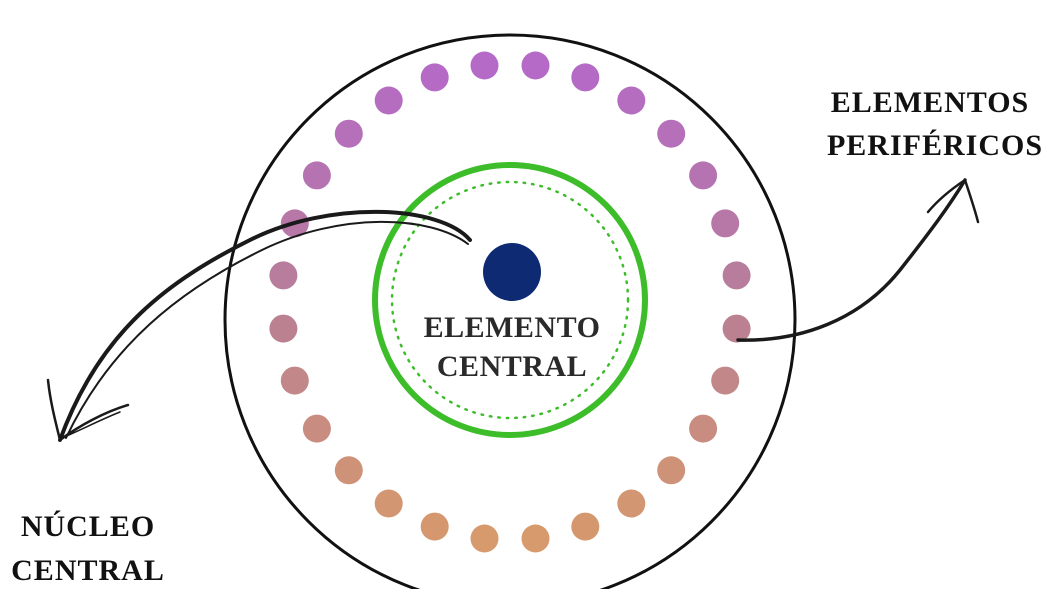  What do you see at coordinates (858, 260) in the screenshot?
I see `peripheral-arrow` at bounding box center [858, 260].